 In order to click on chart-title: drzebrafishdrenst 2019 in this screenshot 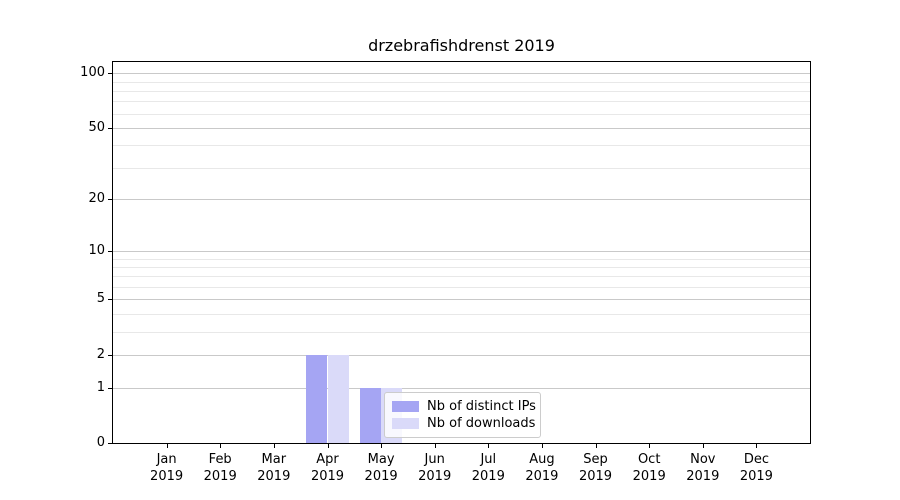, I will do `click(461, 45)`.